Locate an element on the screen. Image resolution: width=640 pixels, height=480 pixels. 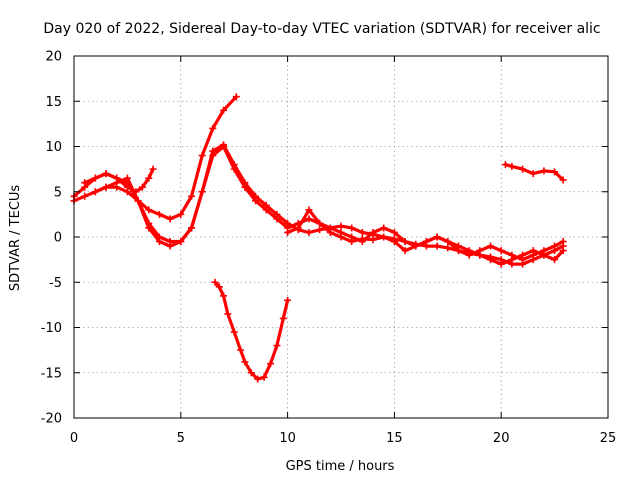
y-tick-label: -20 is located at coordinates (51, 419).